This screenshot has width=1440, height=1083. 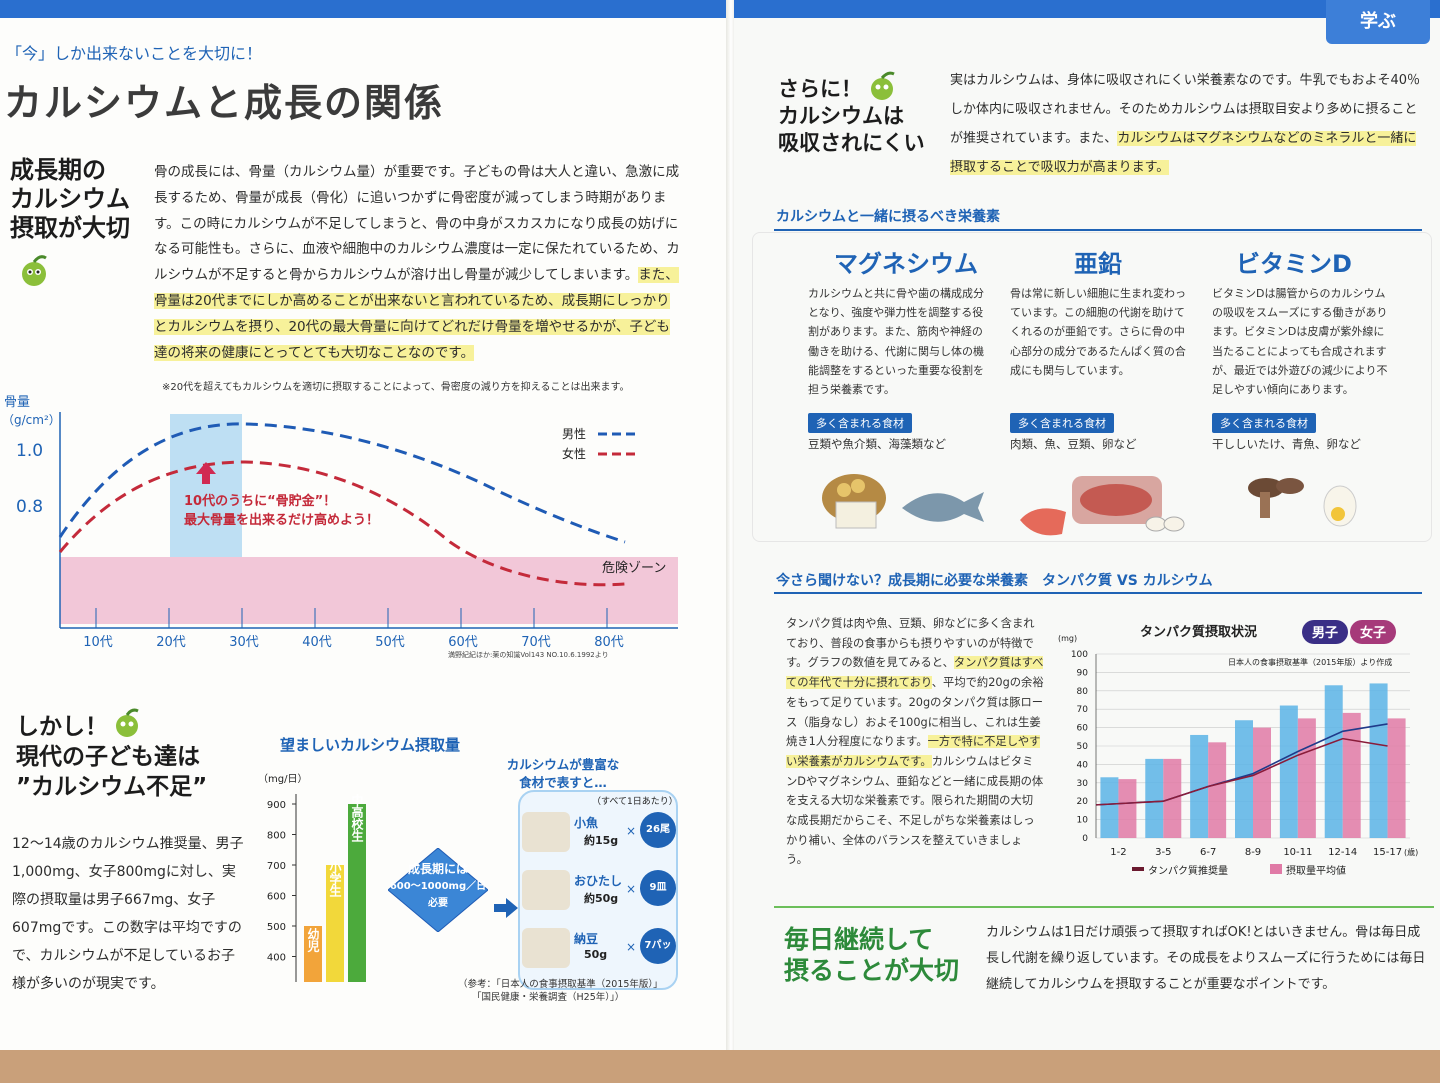 I want to click on mascot-icon, so click(x=881, y=89).